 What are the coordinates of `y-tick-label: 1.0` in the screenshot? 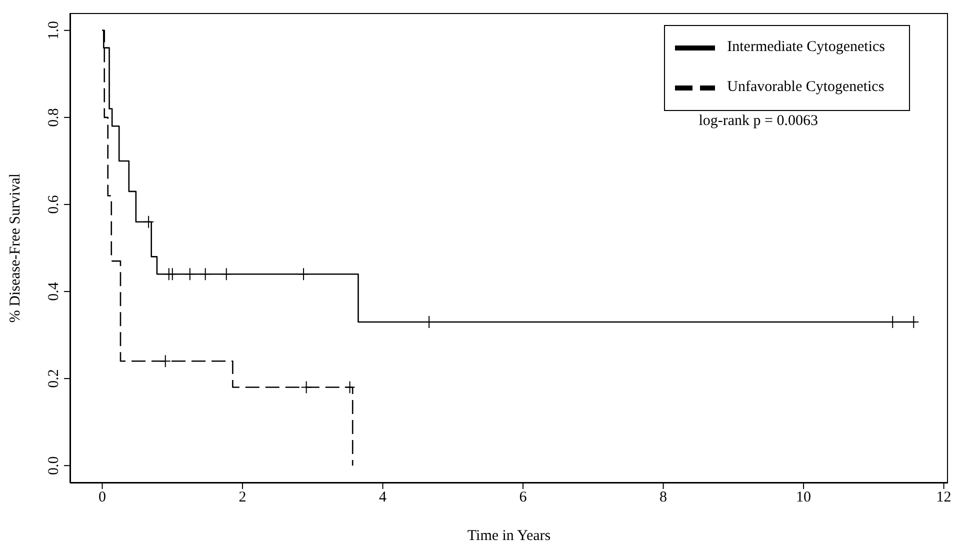 It's located at (54, 30).